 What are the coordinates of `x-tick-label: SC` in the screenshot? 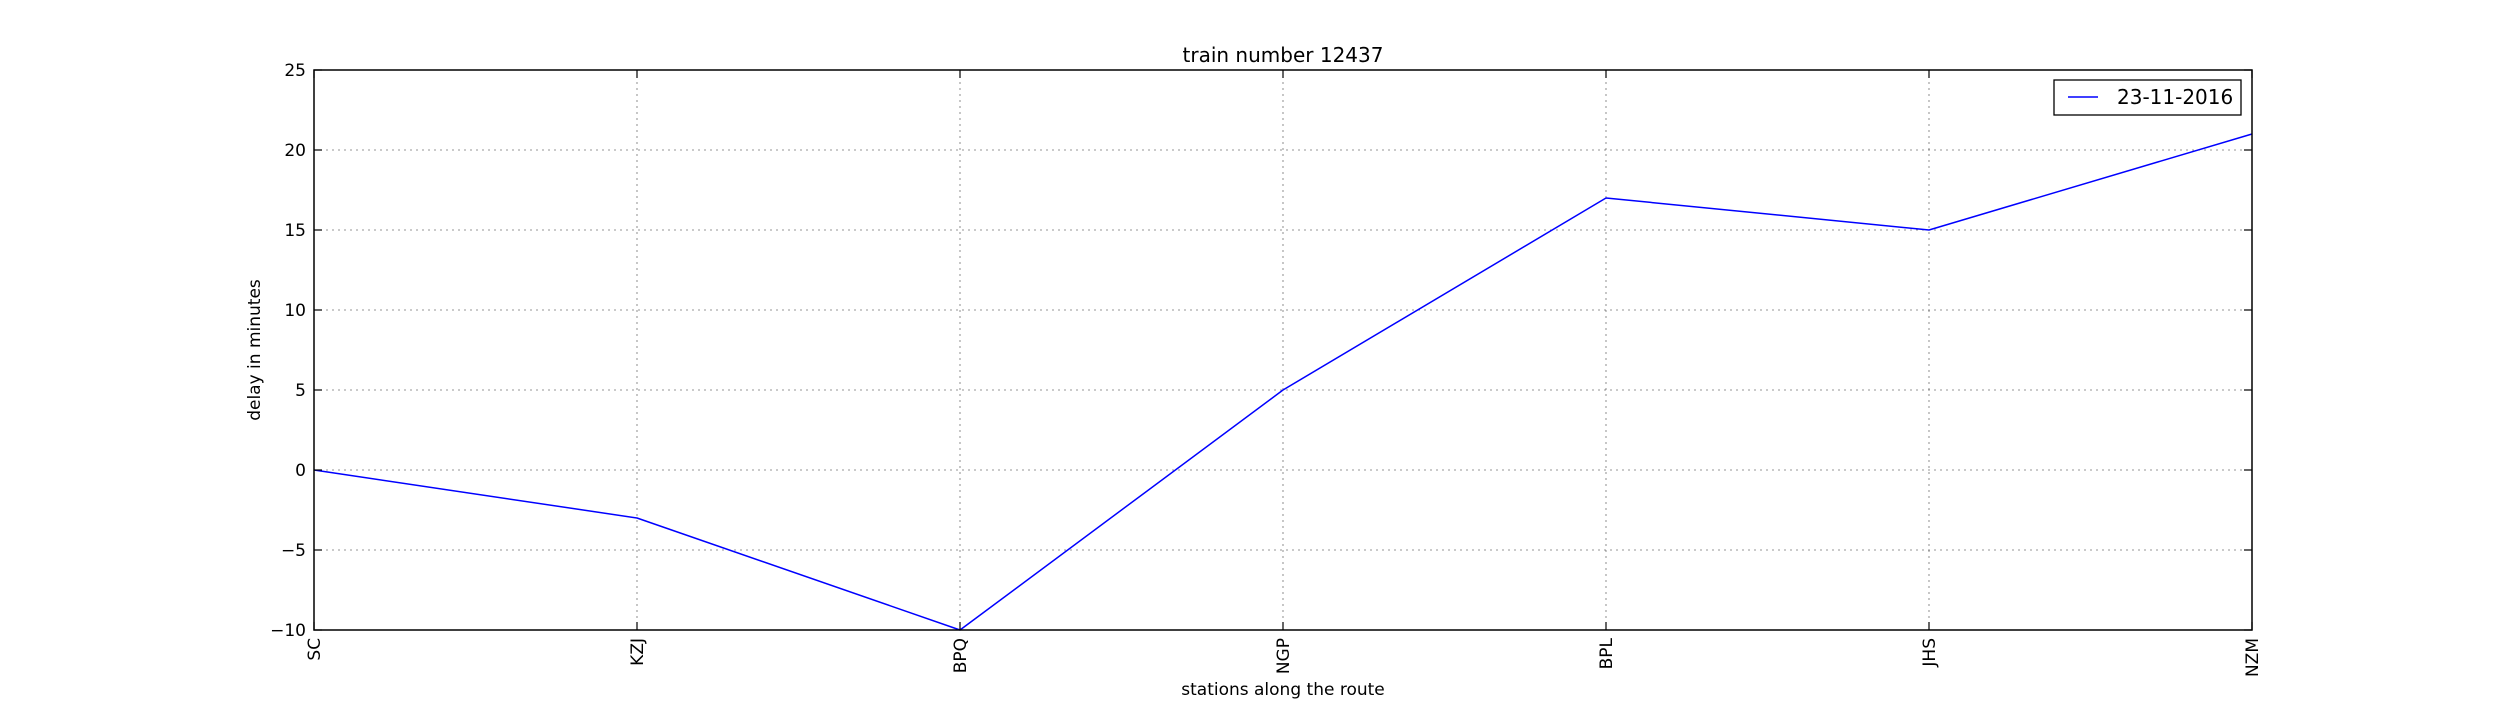 It's located at (315, 649).